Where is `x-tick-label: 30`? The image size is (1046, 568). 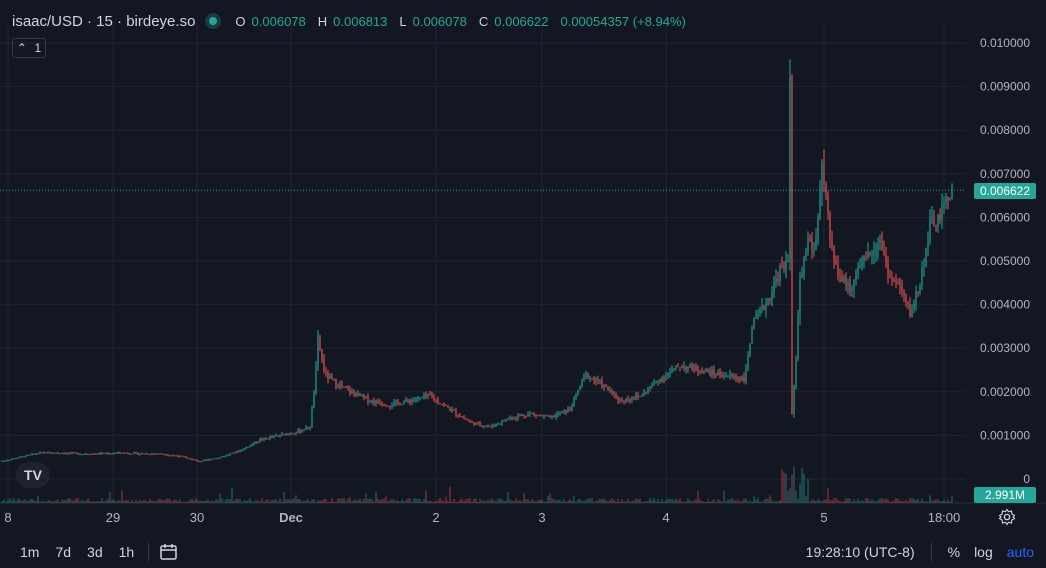 x-tick-label: 30 is located at coordinates (197, 517).